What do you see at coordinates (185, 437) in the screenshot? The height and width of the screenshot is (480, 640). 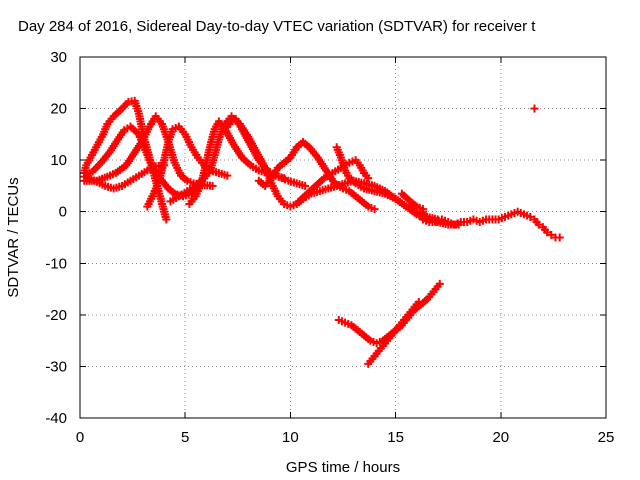 I see `x-tick-label: 5` at bounding box center [185, 437].